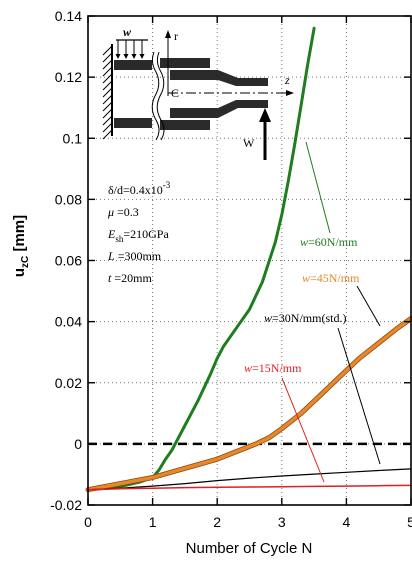 This screenshot has width=412, height=561. Describe the element at coordinates (282, 522) in the screenshot. I see `x-tick-label: 3` at that location.